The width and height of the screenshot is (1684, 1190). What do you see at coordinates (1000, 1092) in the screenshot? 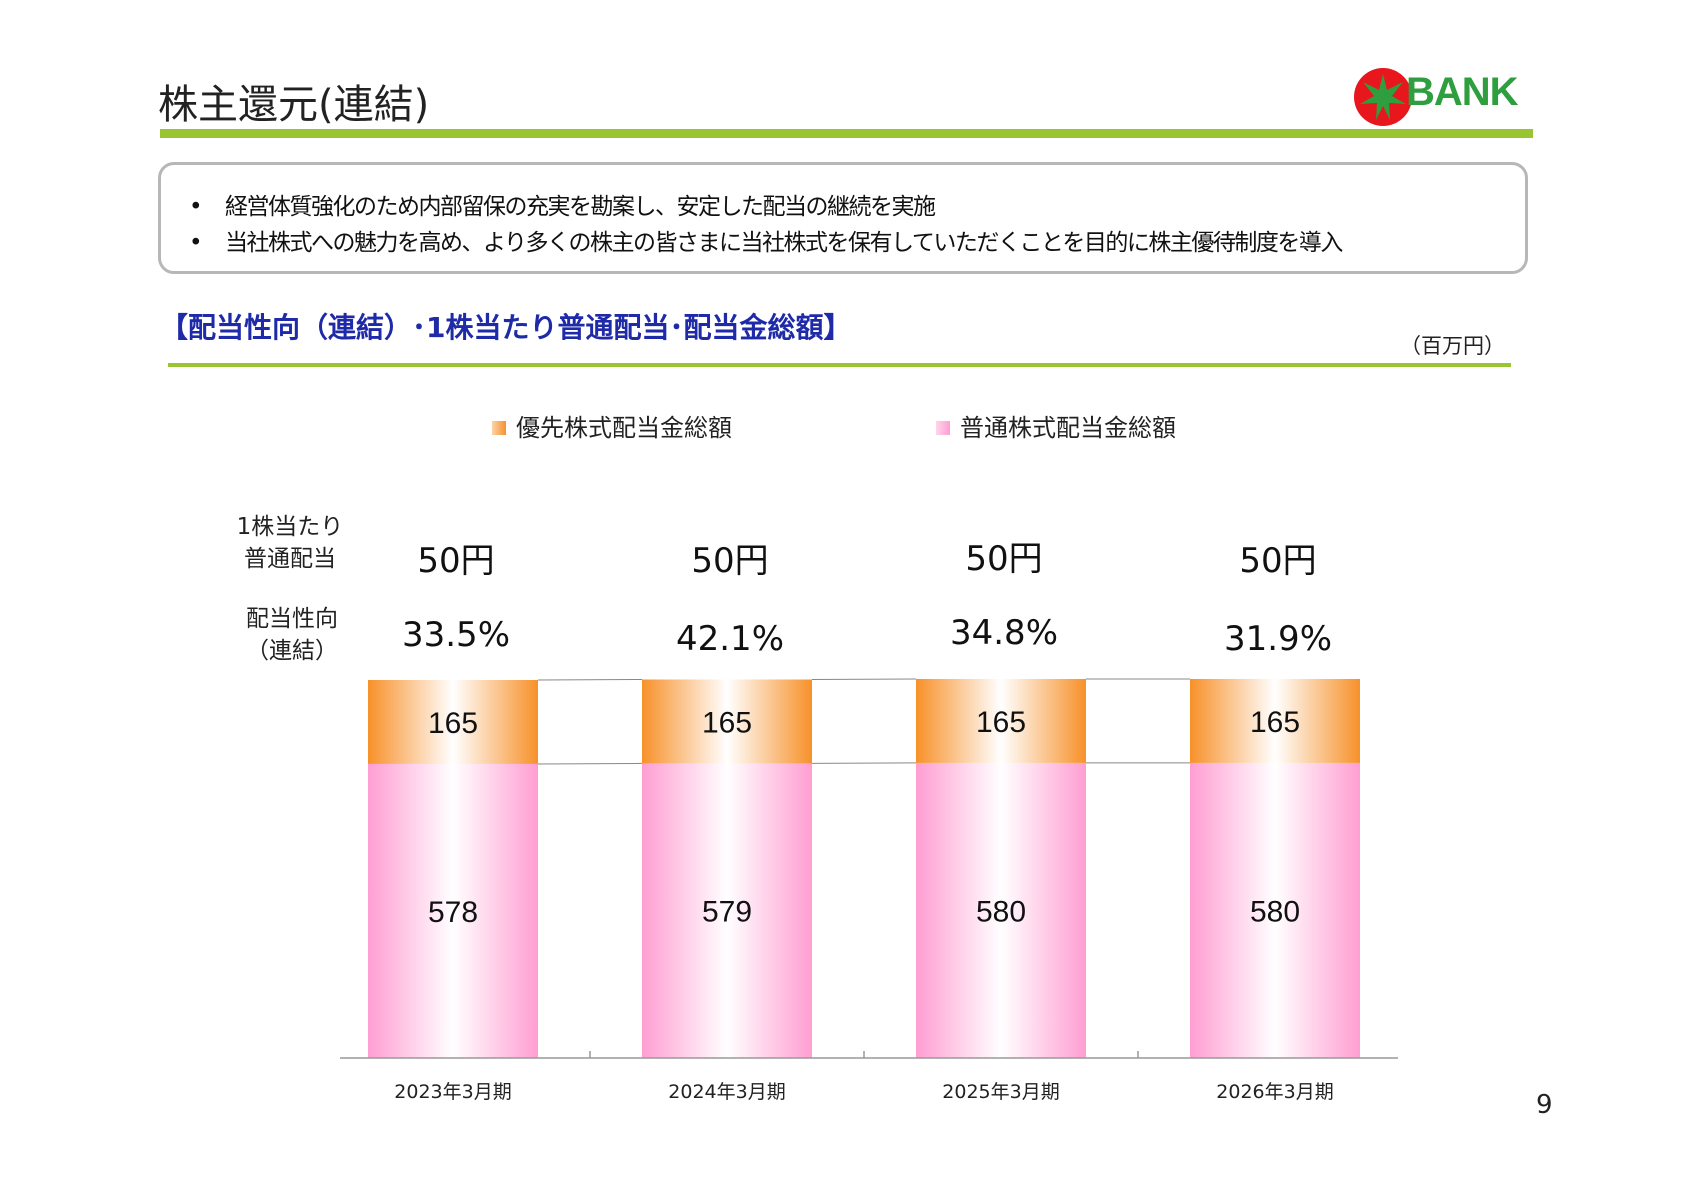
I see `category-label: 2025年3月期` at bounding box center [1000, 1092].